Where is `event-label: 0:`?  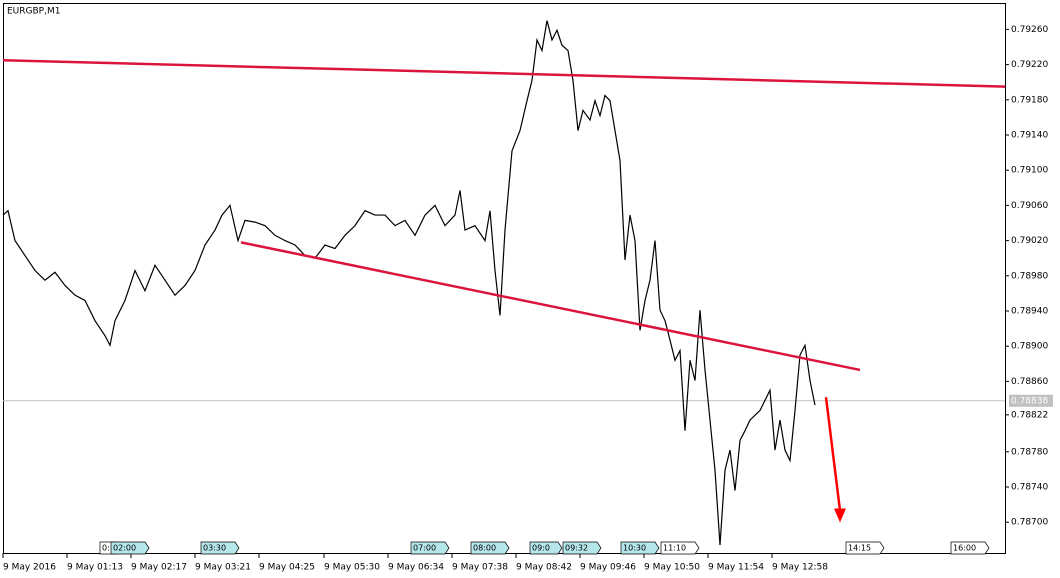
event-label: 0: is located at coordinates (106, 548).